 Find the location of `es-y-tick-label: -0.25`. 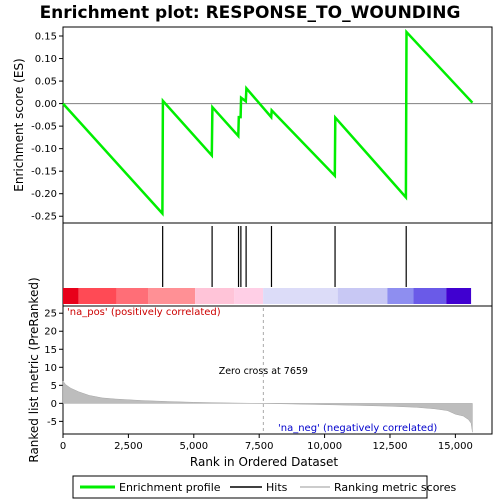

es-y-tick-label: -0.25 is located at coordinates (44, 217).